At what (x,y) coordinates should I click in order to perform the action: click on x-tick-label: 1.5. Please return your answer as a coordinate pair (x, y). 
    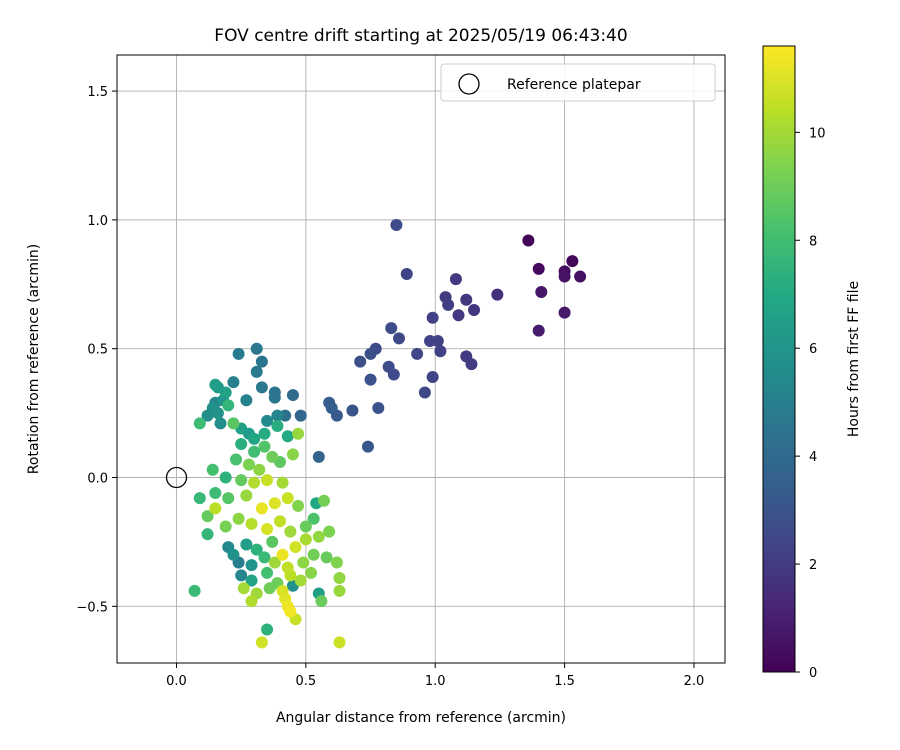
    Looking at the image, I should click on (564, 681).